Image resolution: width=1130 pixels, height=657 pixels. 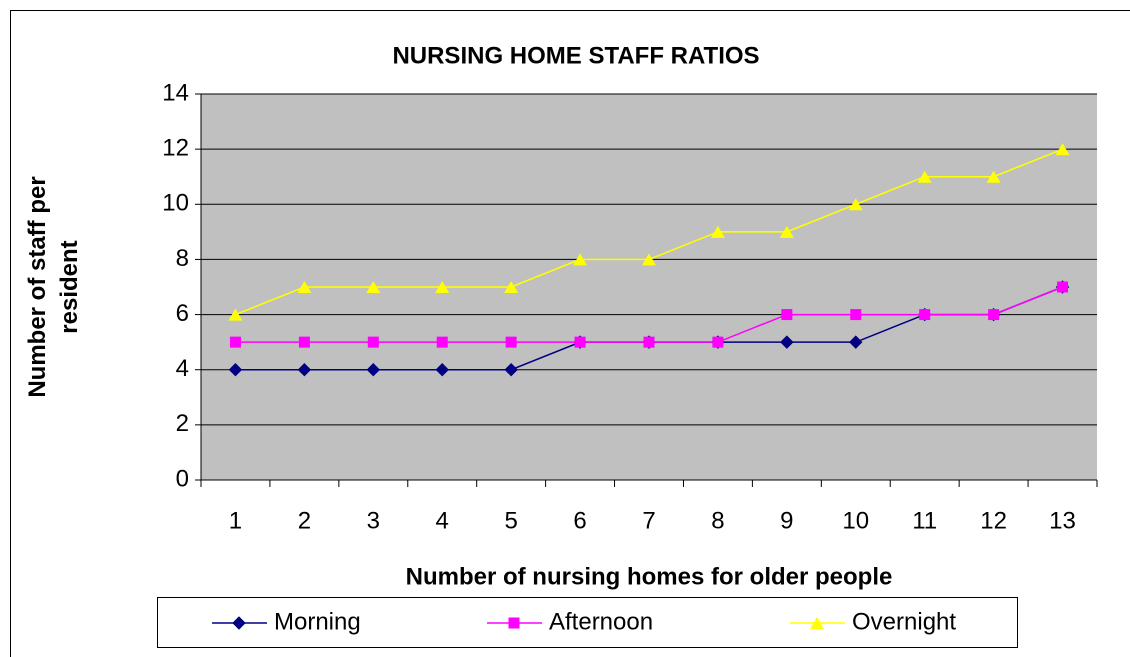 What do you see at coordinates (53, 286) in the screenshot?
I see `y-axis-label: Number of staff per resident` at bounding box center [53, 286].